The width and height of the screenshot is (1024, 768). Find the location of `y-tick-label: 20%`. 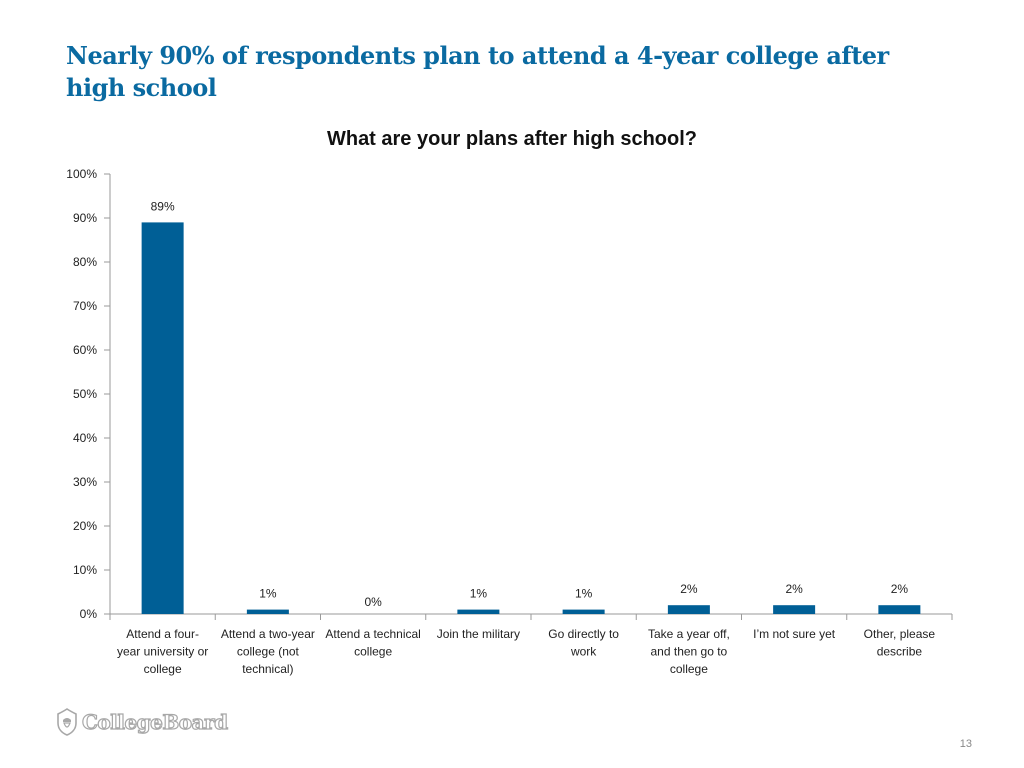

y-tick-label: 20% is located at coordinates (85, 526).